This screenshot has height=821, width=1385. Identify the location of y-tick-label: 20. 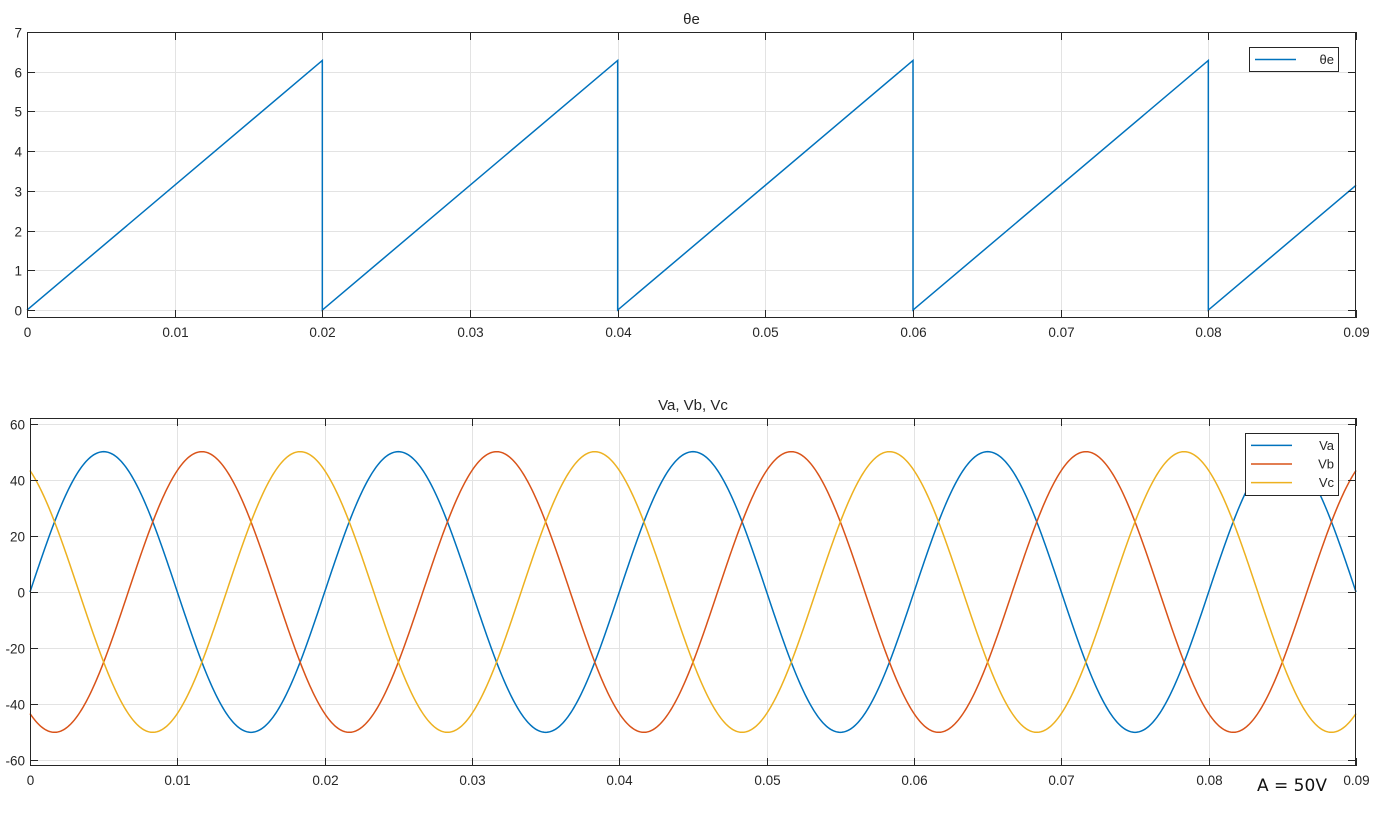
(17, 537).